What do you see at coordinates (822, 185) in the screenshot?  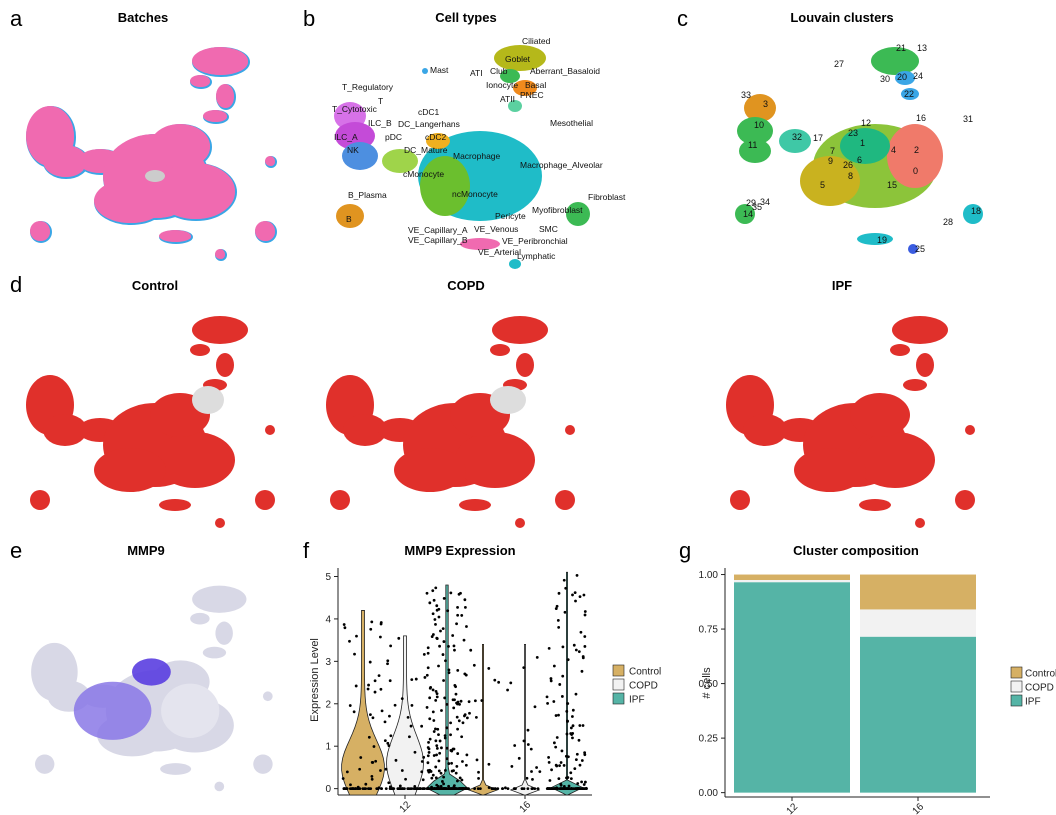 I see `cluster-label: 5` at bounding box center [822, 185].